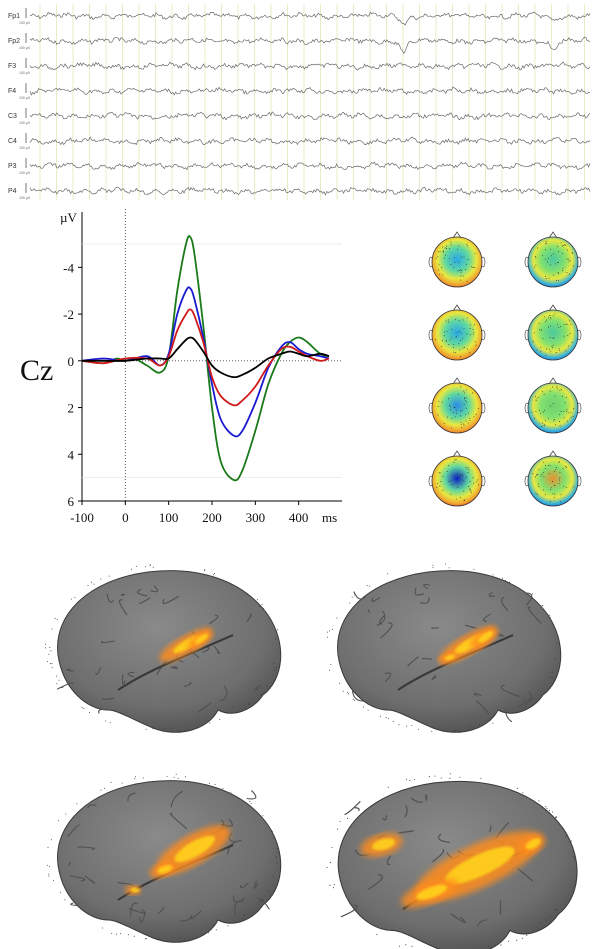  What do you see at coordinates (256, 517) in the screenshot?
I see `x-tick-label: 300` at bounding box center [256, 517].